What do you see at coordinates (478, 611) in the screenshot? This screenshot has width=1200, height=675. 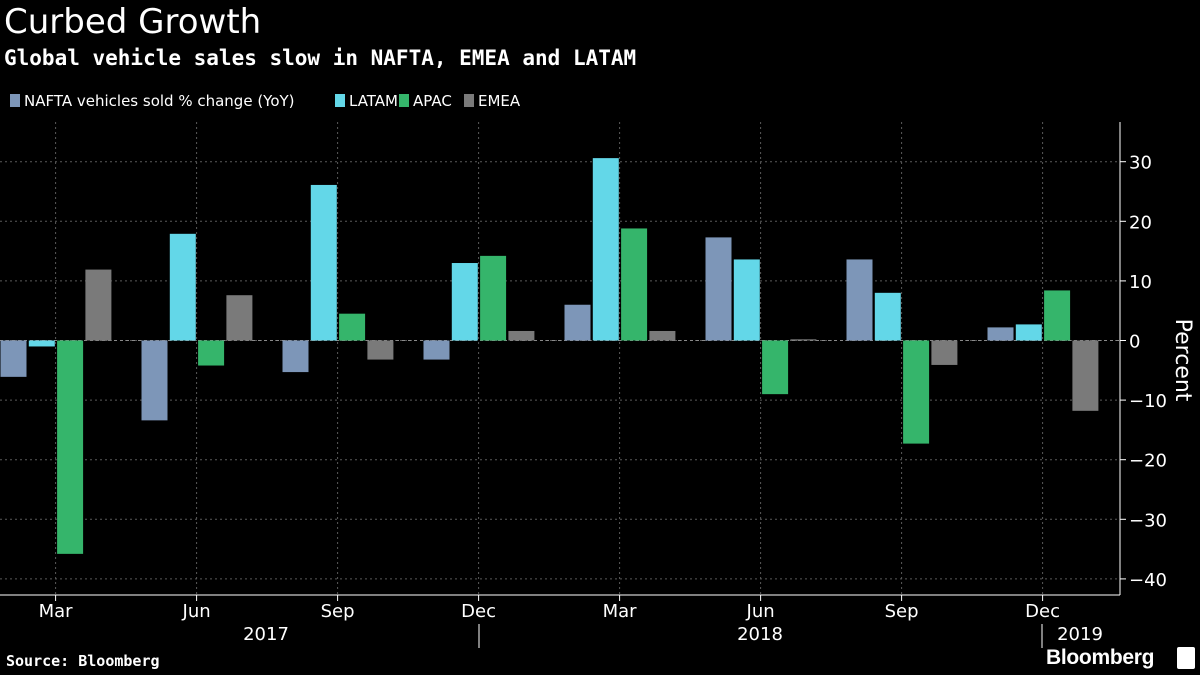 I see `x-tick-label-3: Dec` at bounding box center [478, 611].